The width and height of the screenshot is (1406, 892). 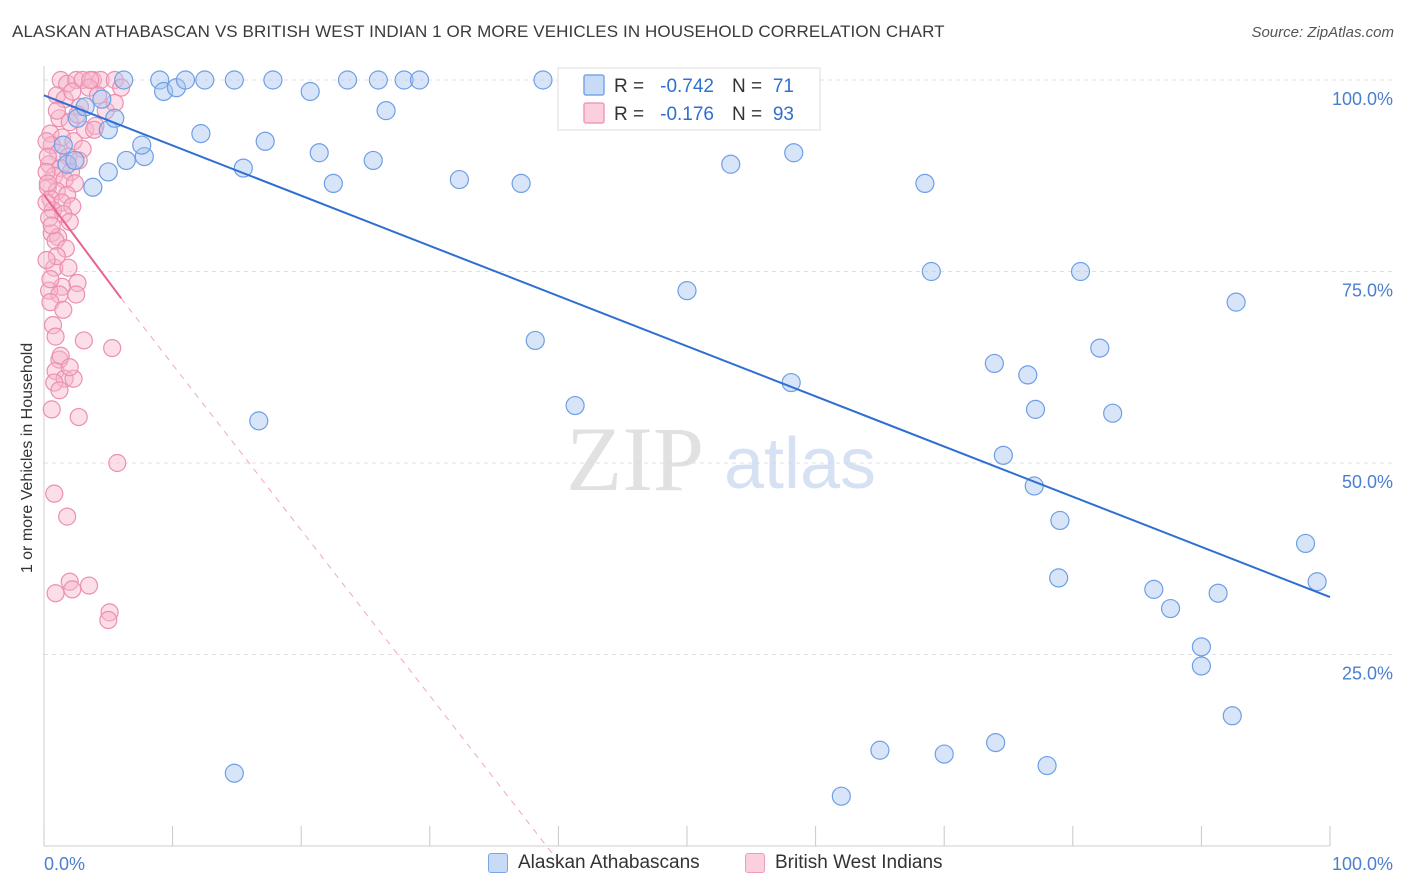 What do you see at coordinates (859, 862) in the screenshot?
I see `legend-label-british: British West Indians` at bounding box center [859, 862].